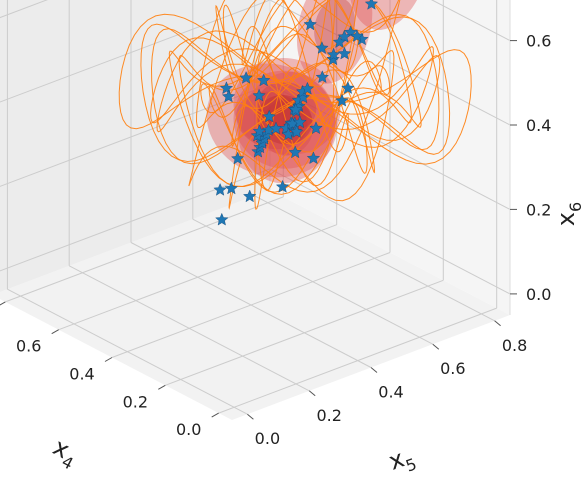 The image size is (584, 480). Describe the element at coordinates (452, 368) in the screenshot. I see `y-tick-label: 0.6` at that location.